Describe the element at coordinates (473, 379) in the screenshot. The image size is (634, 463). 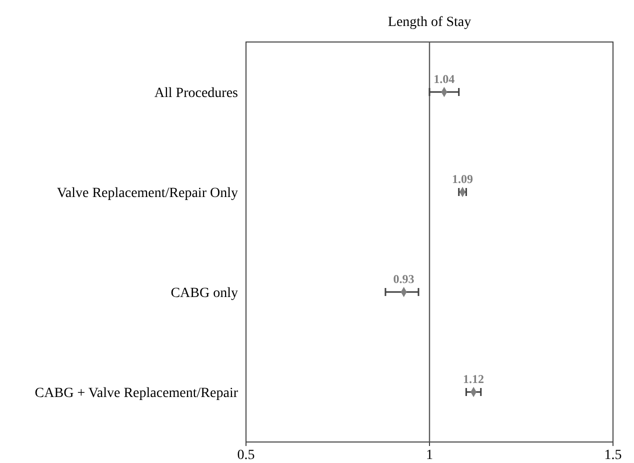
I see `data-label: 1.12` at that location.